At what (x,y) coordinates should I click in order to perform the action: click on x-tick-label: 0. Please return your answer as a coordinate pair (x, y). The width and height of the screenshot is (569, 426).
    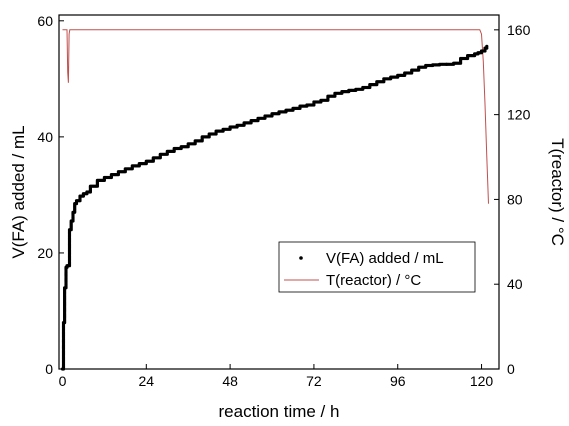
    Looking at the image, I should click on (63, 381).